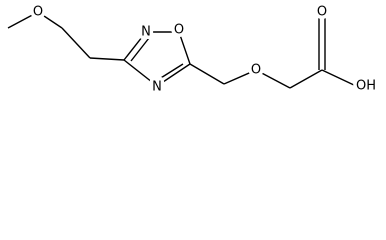 The image size is (386, 240). What do you see at coordinates (366, 86) in the screenshot?
I see `atom-label: OH` at bounding box center [366, 86].